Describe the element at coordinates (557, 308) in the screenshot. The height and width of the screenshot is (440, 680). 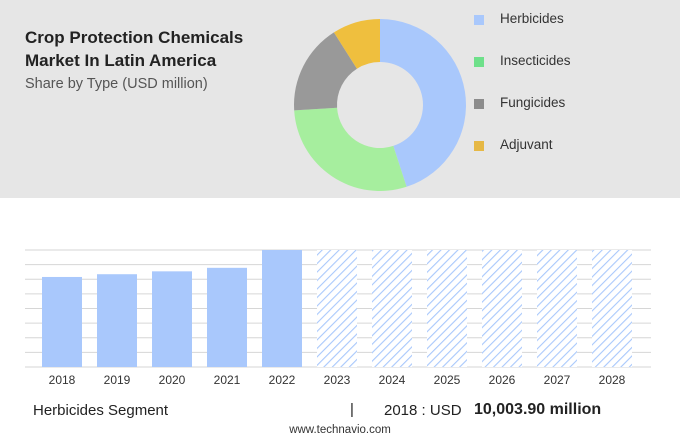
I see `forecast-bar-2027` at that location.